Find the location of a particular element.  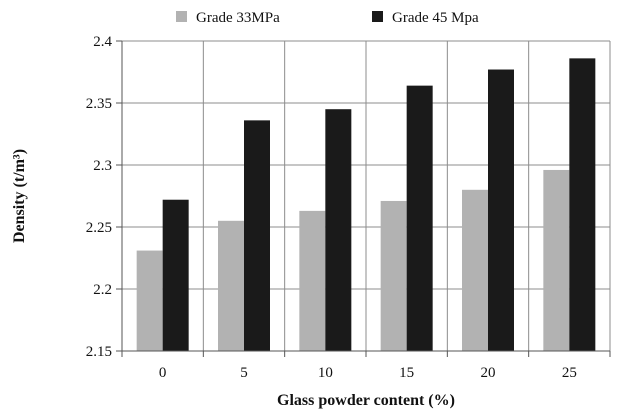

y-tick-label: 2.15 is located at coordinates (99, 352).